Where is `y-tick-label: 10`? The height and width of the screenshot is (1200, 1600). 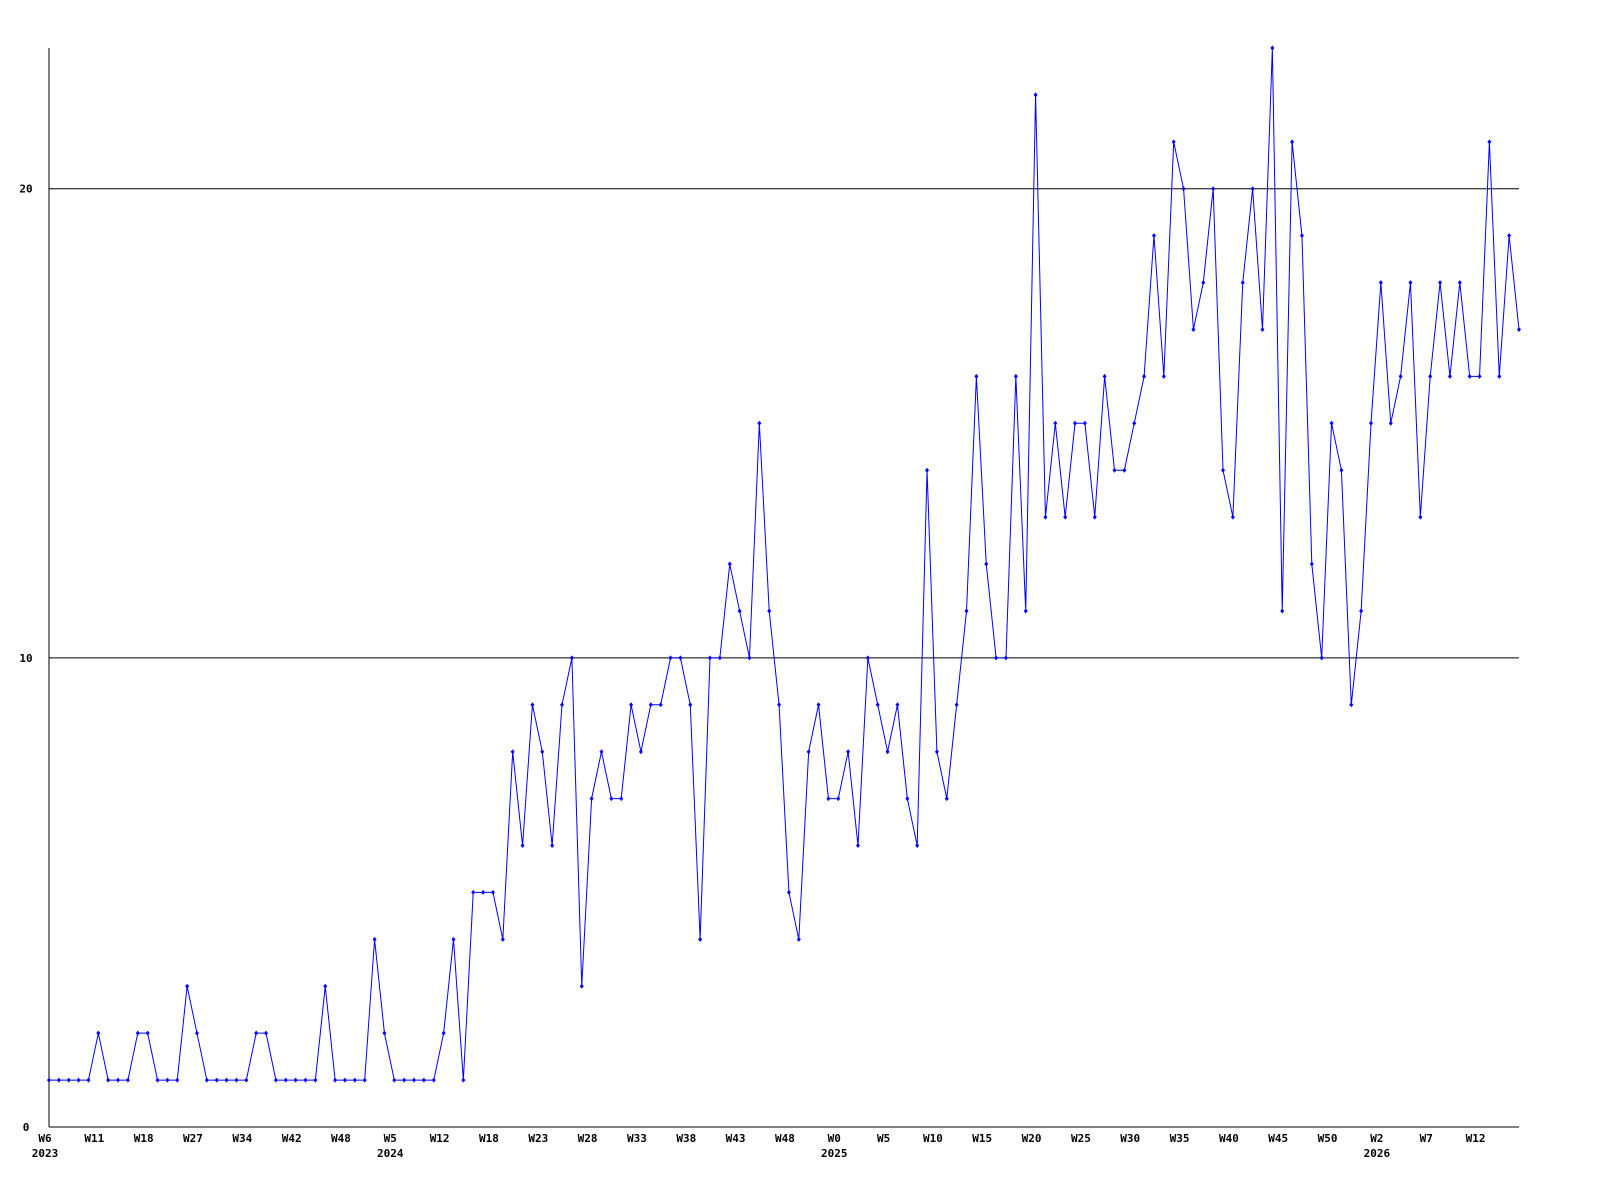 y-tick-label: 10 is located at coordinates (25, 658).